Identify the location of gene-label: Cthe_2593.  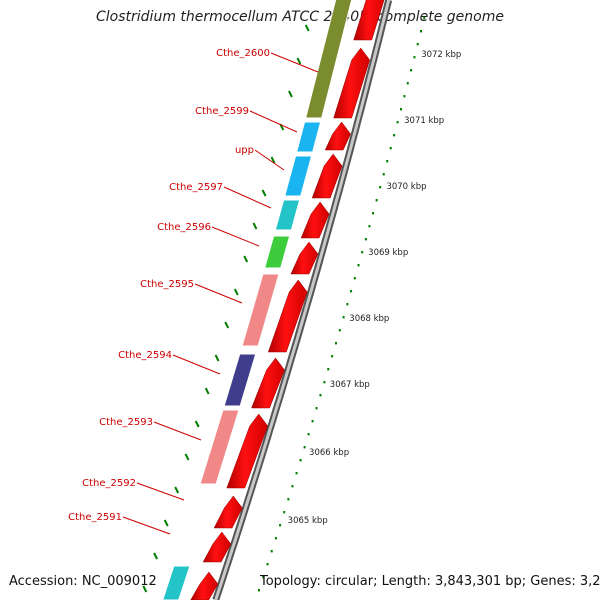
(126, 422).